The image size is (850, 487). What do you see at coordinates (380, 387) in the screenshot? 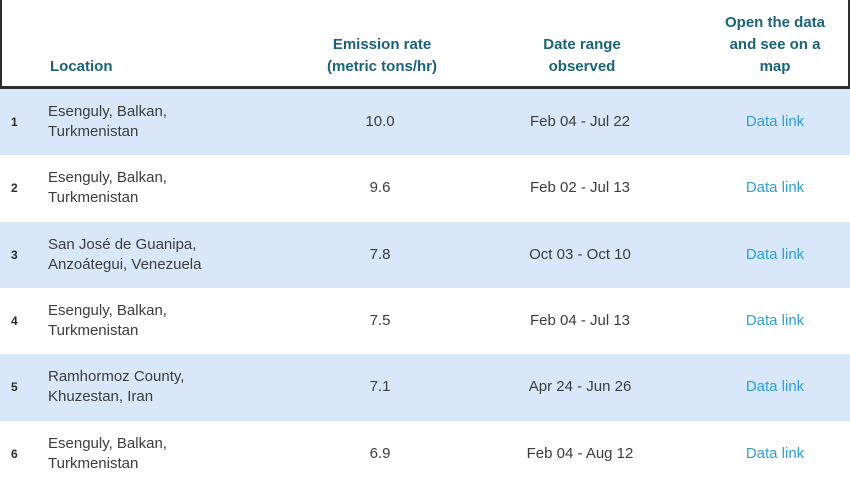
I see `row-emission-rate: 7.1` at bounding box center [380, 387].